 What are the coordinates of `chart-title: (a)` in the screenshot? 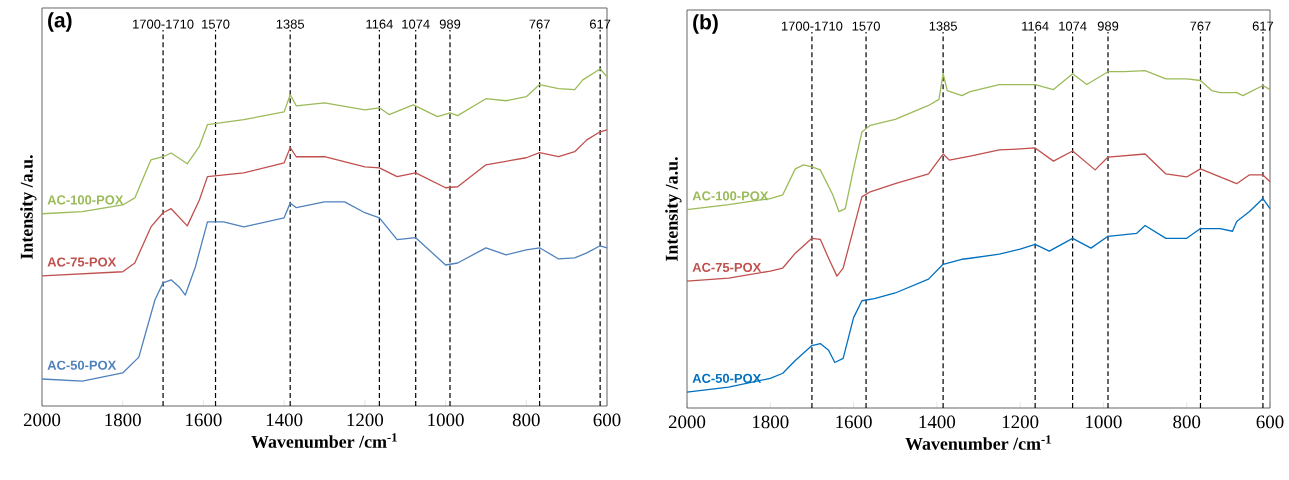 It's located at (60, 22).